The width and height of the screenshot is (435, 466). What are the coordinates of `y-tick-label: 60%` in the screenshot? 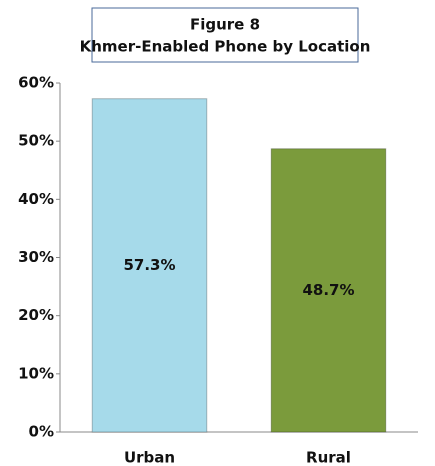 It's located at (36, 83).